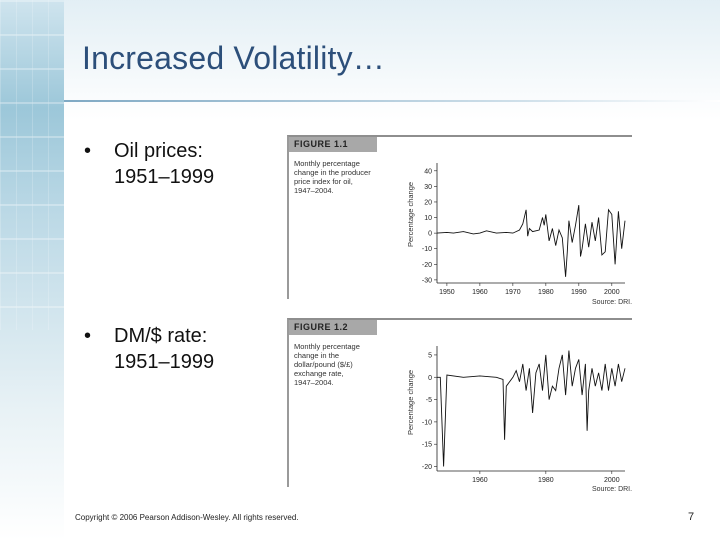 The image size is (720, 540). What do you see at coordinates (161, 336) in the screenshot?
I see `bullet-line: DM/$ rate:` at bounding box center [161, 336].